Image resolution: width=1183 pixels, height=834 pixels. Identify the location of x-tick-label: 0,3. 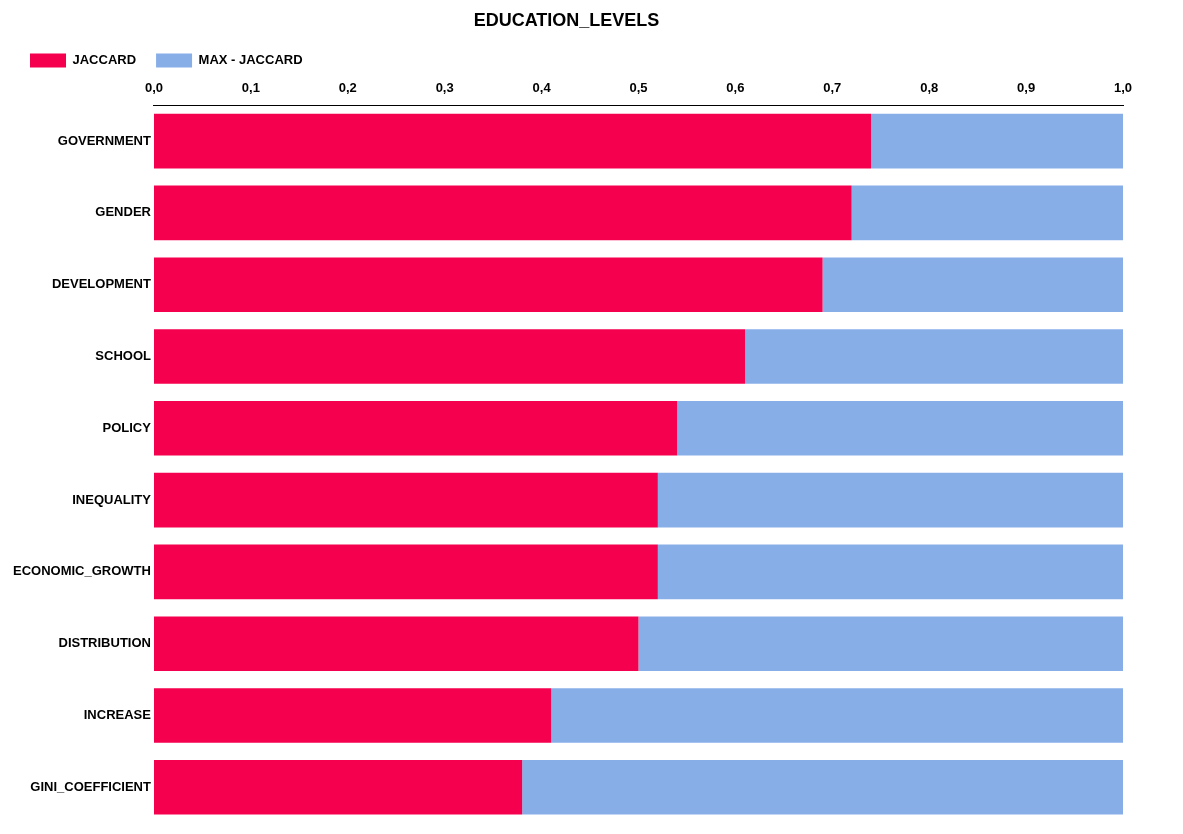
(444, 87).